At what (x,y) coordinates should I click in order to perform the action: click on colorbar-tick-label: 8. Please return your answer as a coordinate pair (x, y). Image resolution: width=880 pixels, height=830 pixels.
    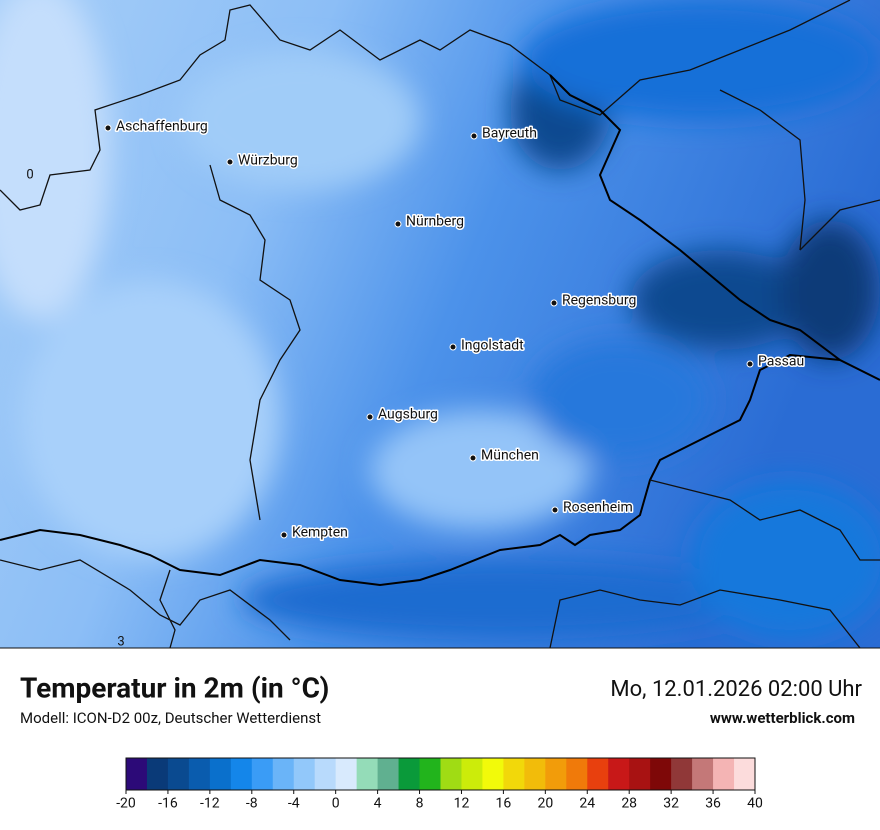
    Looking at the image, I should click on (420, 804).